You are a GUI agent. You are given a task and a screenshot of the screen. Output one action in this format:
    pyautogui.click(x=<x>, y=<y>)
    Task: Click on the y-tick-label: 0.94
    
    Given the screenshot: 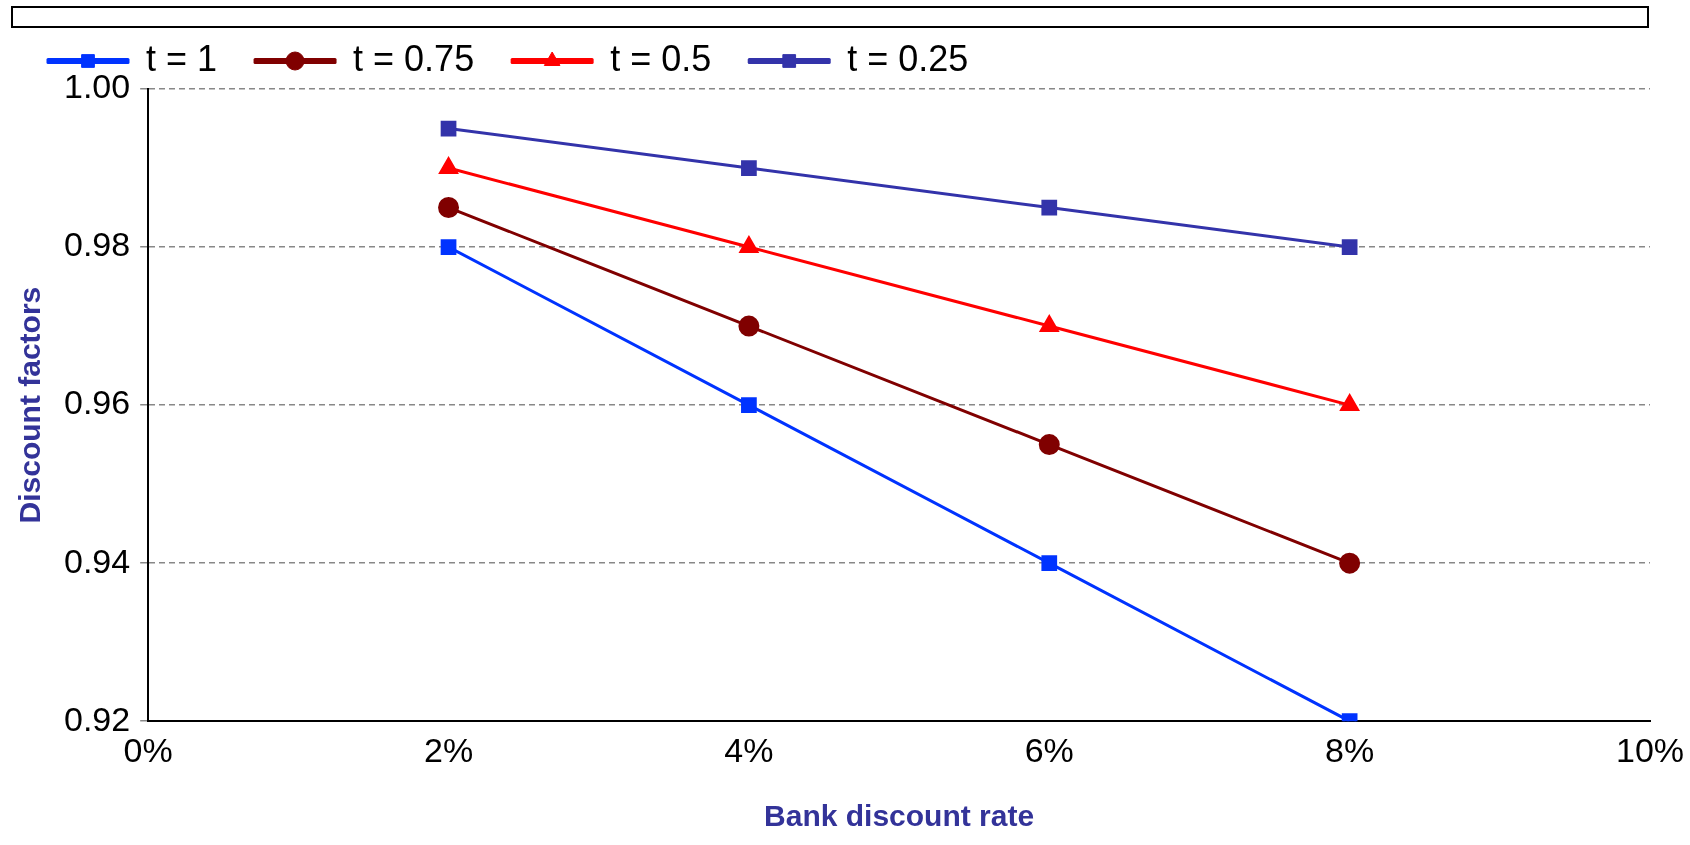 What is the action you would take?
    pyautogui.click(x=97, y=560)
    